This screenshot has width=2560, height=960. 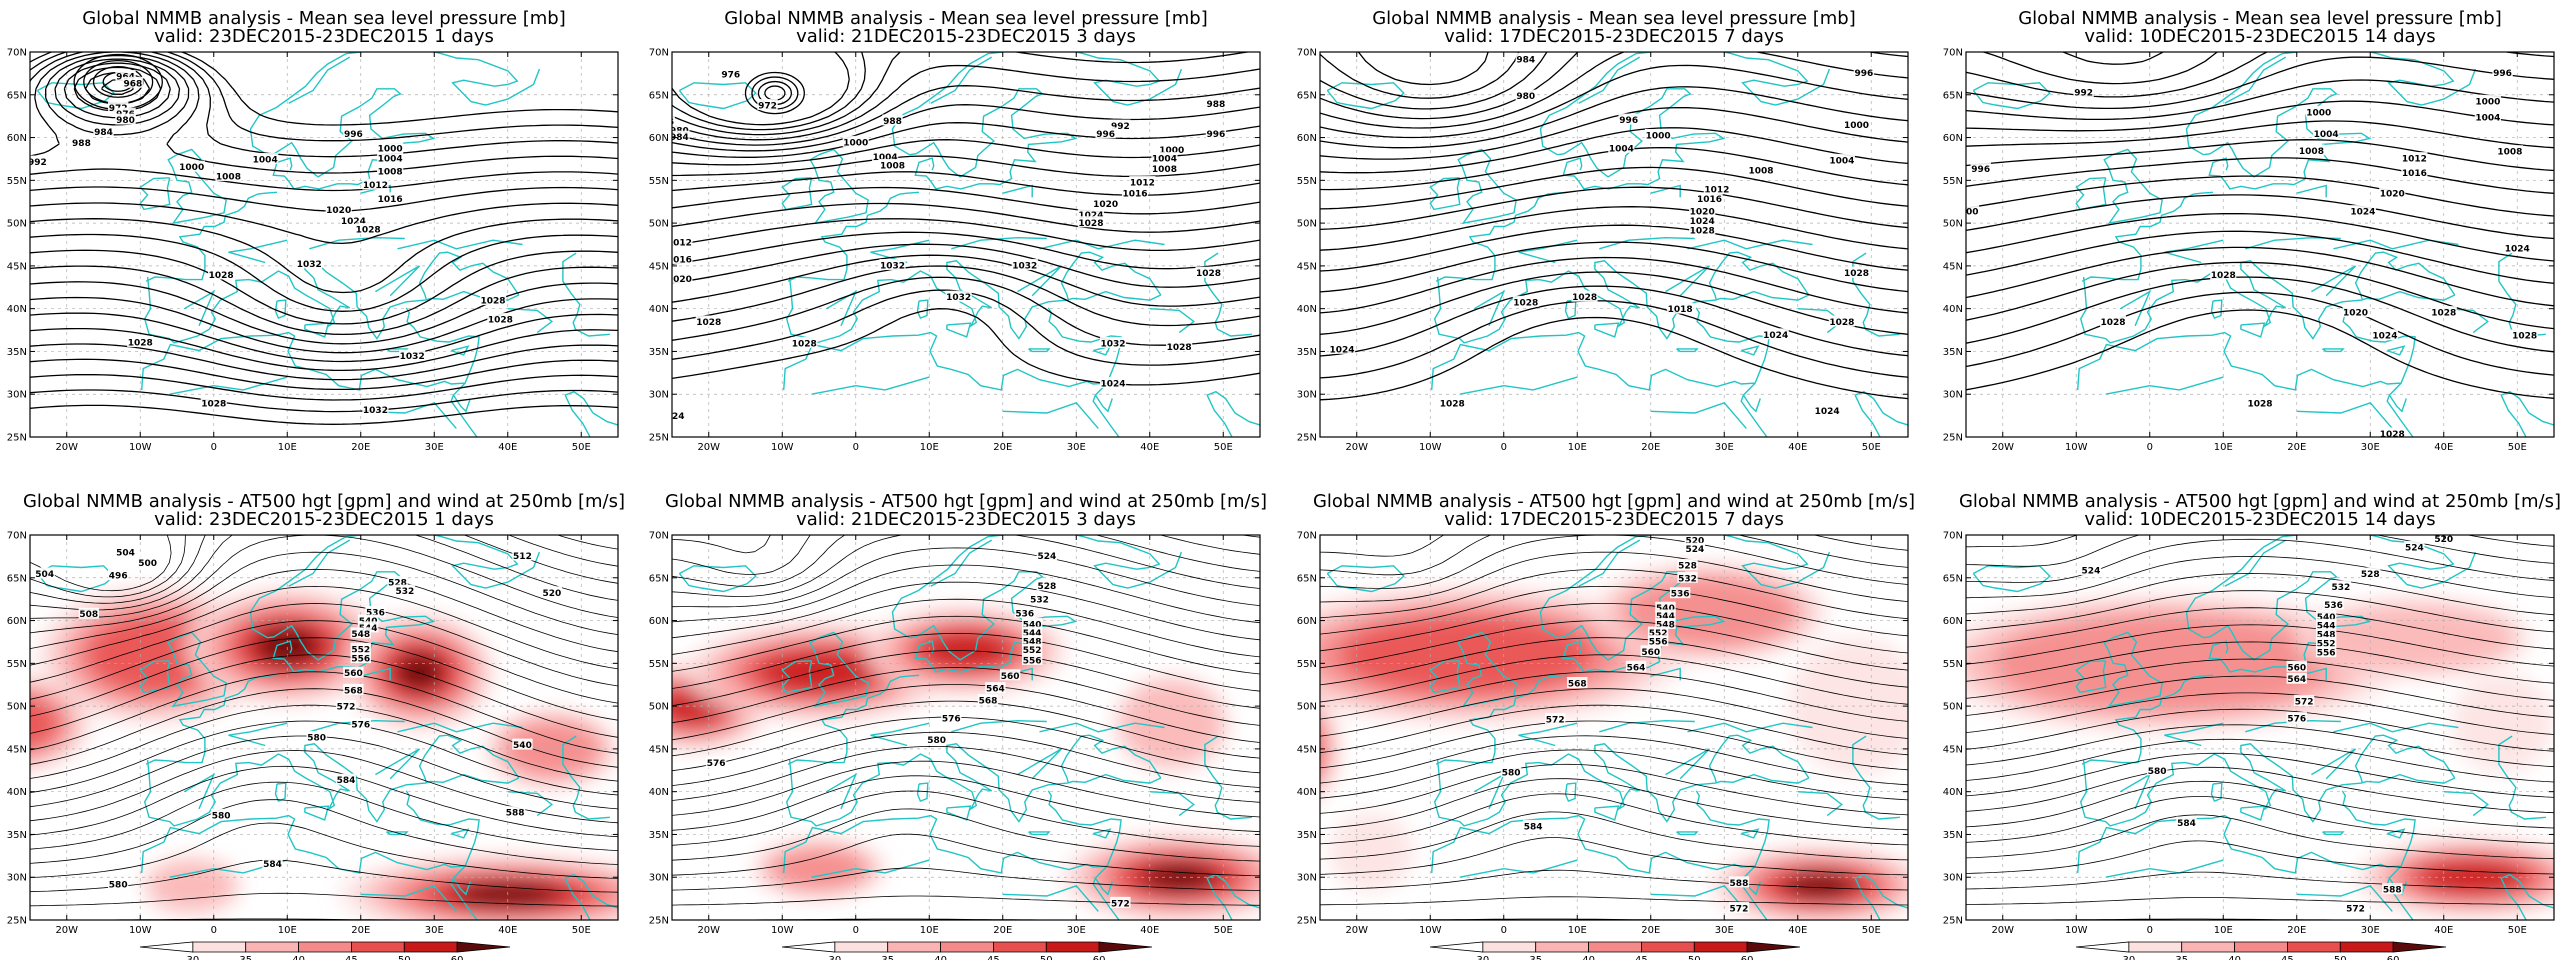 I want to click on jet-shading-blob, so click(x=1467, y=654).